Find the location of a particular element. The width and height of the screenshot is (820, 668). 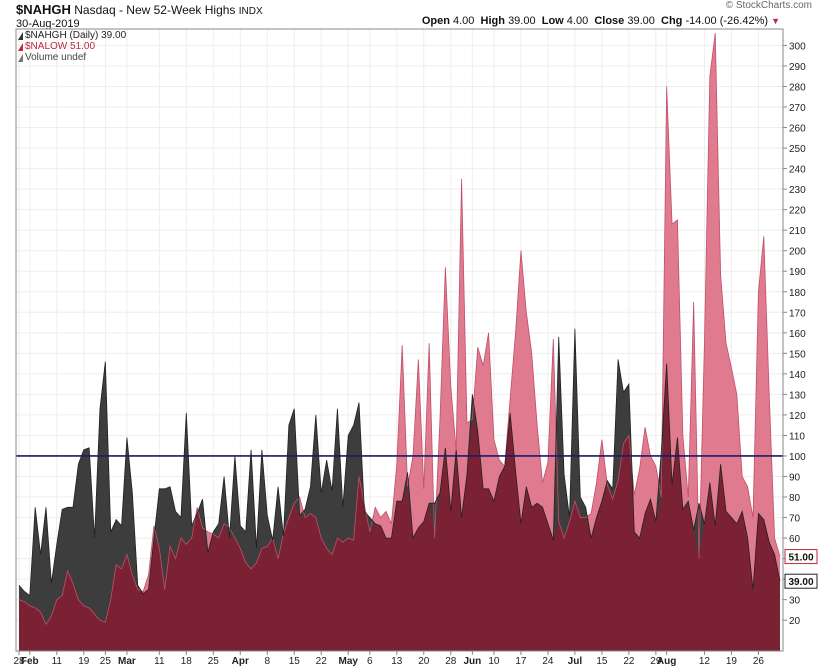

x-tick-label: May is located at coordinates (349, 661).